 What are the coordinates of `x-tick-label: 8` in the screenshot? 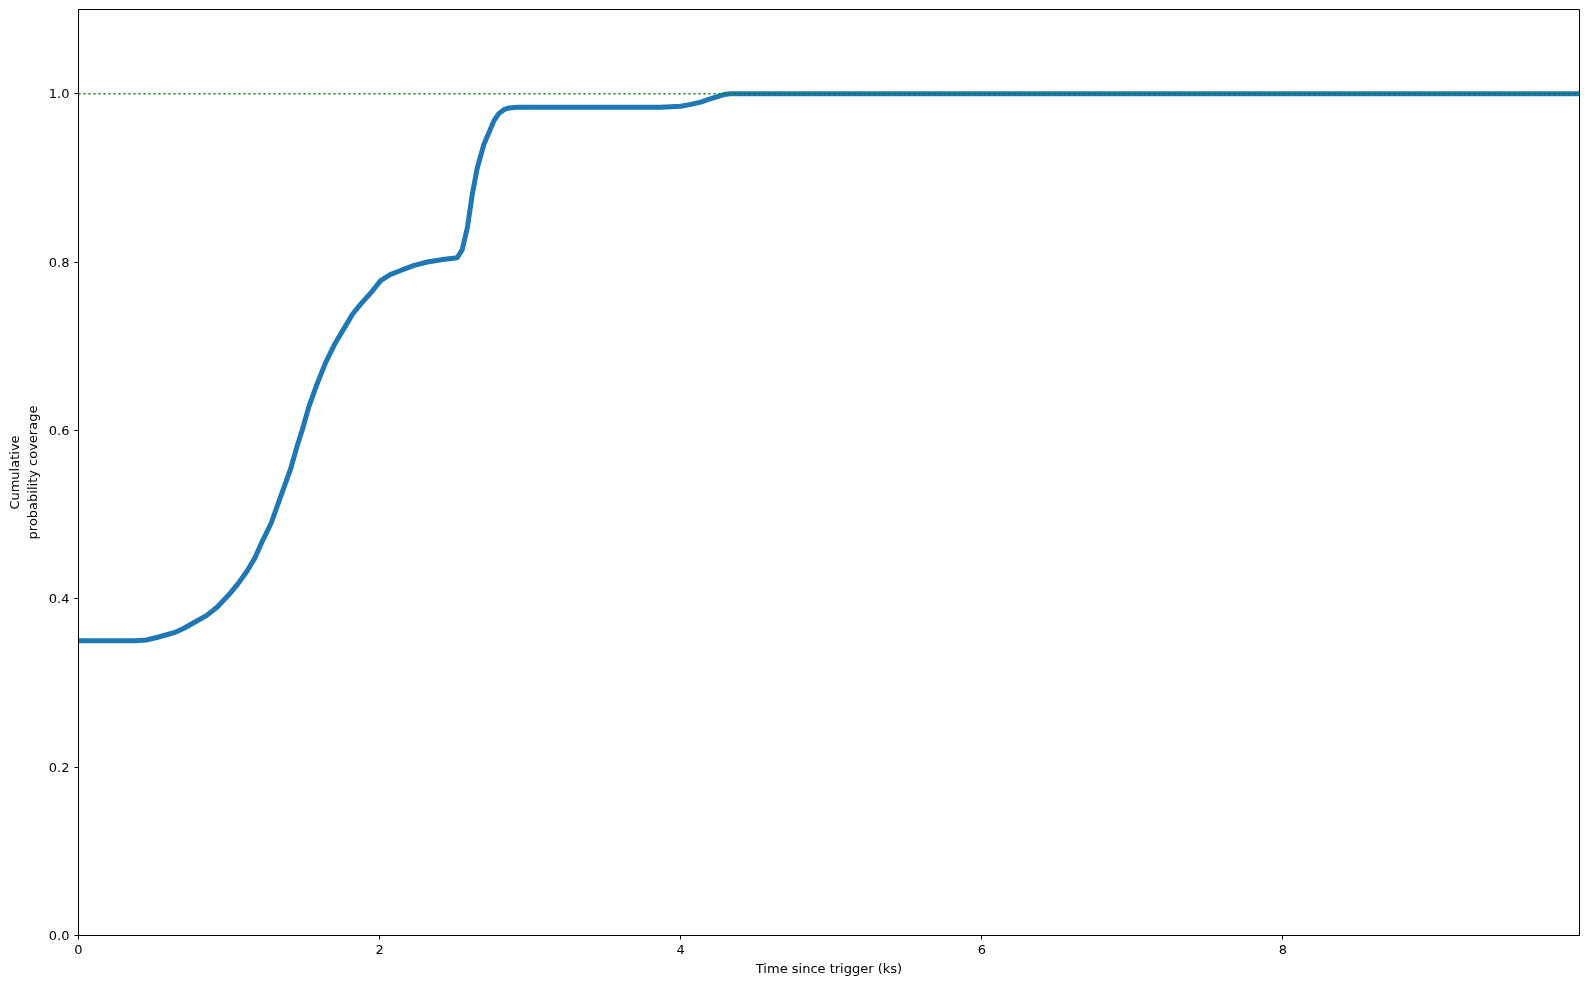 It's located at (1283, 949).